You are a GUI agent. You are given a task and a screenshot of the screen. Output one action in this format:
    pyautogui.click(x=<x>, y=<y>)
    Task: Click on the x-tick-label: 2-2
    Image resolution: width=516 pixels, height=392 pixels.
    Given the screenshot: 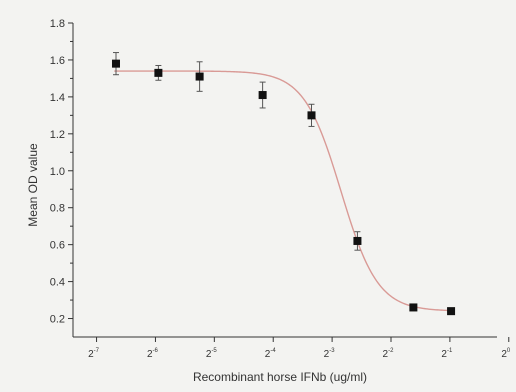 What is the action you would take?
    pyautogui.click(x=389, y=354)
    